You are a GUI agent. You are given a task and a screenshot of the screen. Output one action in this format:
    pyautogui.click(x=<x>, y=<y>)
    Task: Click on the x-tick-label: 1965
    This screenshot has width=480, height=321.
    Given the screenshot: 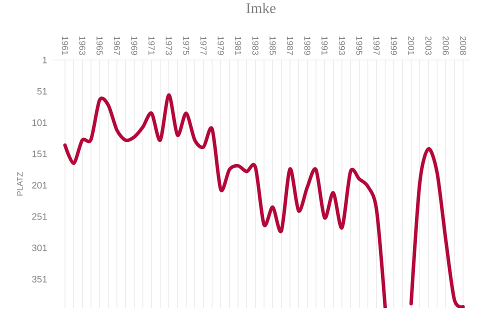 What is the action you would take?
    pyautogui.click(x=99, y=45)
    